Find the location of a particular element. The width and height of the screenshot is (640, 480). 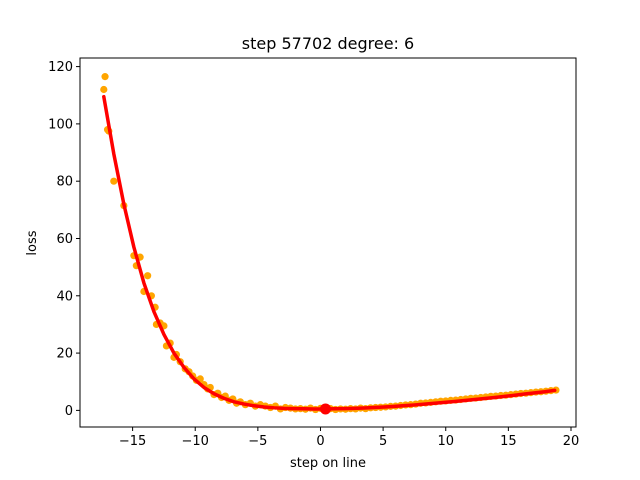

minimum-point is located at coordinates (325, 409).